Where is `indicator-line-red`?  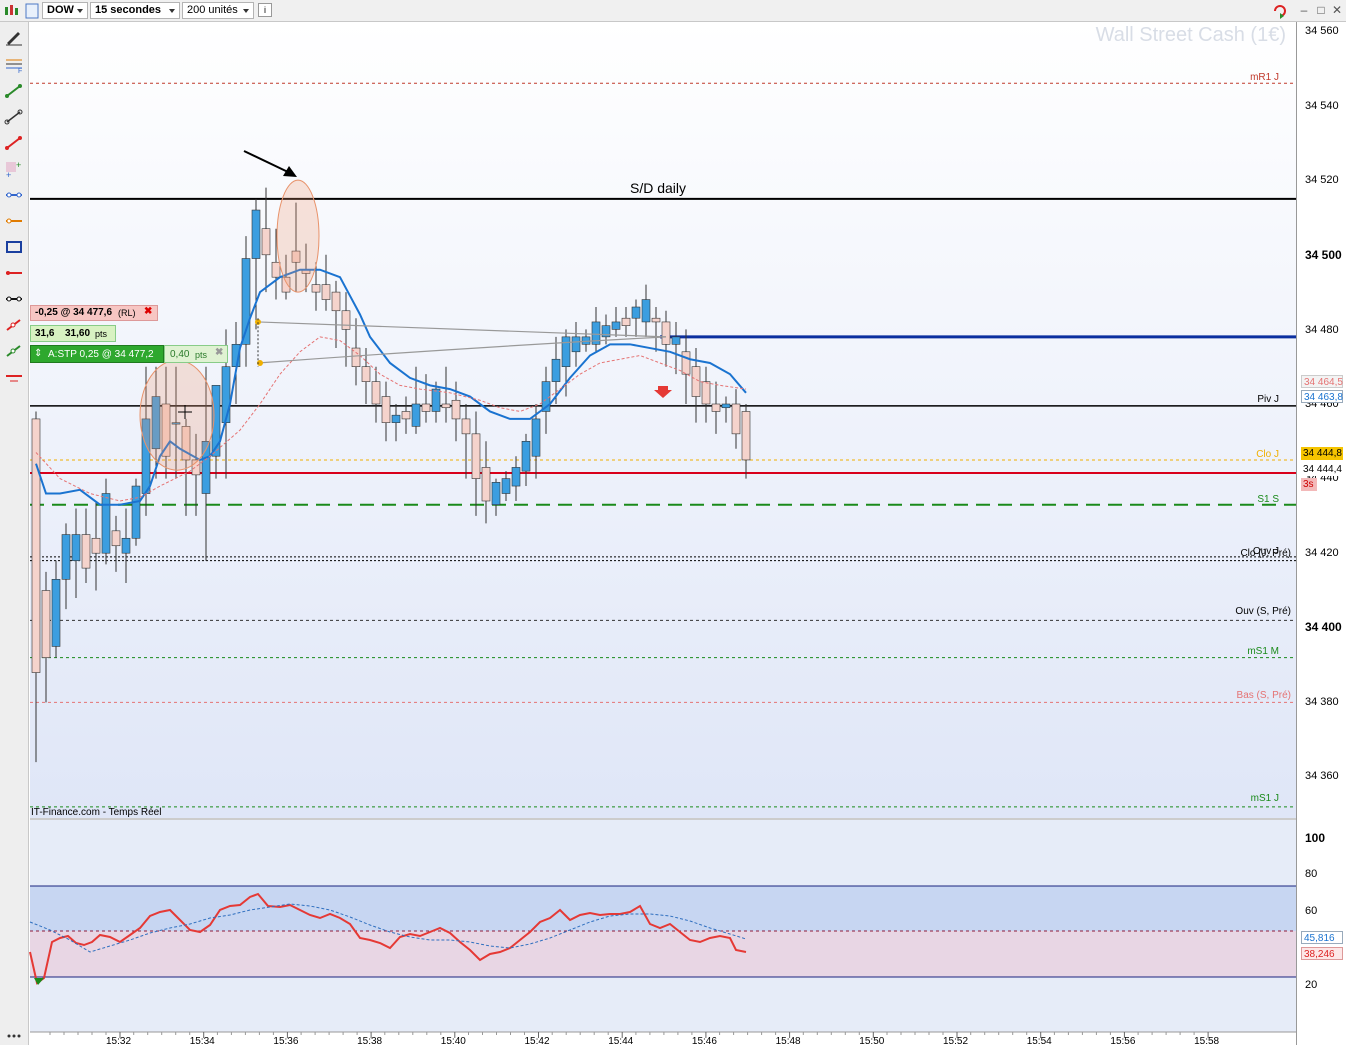 indicator-line-red is located at coordinates (388, 938).